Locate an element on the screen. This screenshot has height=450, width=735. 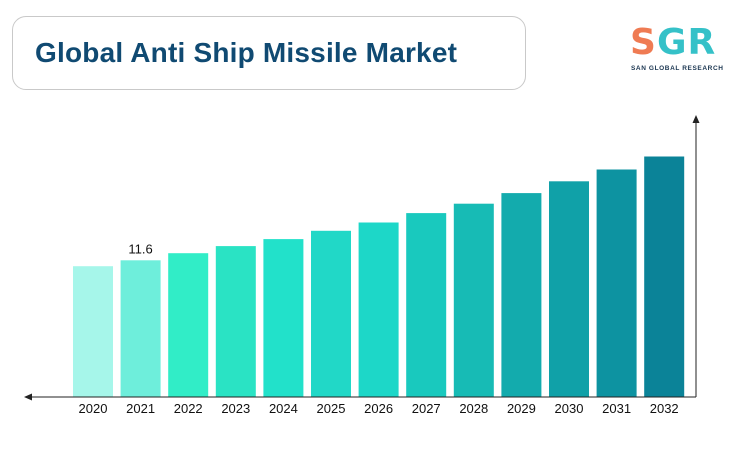
x-axis-arrow-icon is located at coordinates (28, 397).